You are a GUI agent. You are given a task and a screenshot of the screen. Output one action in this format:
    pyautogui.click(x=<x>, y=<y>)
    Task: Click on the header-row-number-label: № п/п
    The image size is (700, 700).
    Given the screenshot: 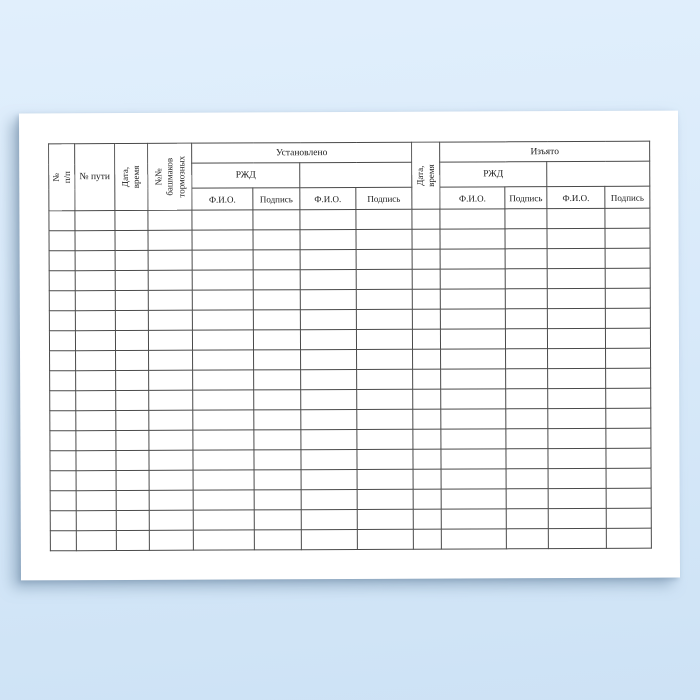 What is the action you would take?
    pyautogui.click(x=61, y=177)
    